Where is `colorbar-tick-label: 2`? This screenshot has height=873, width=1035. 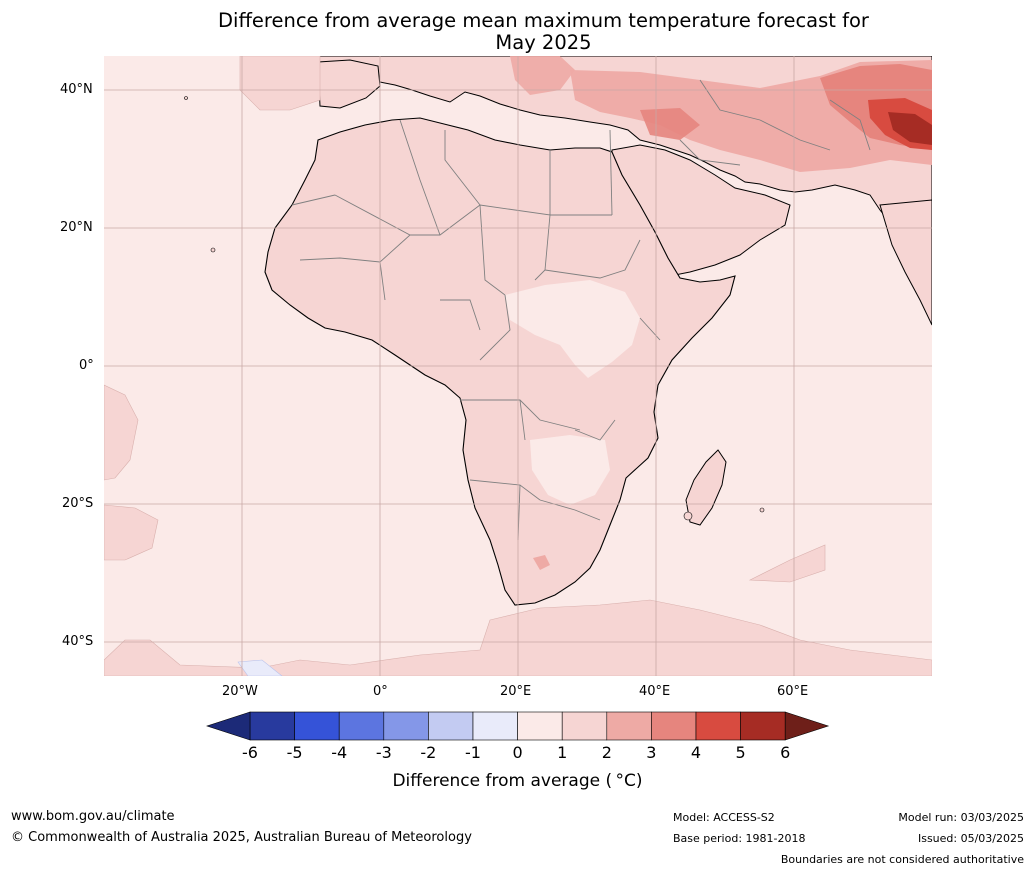
colorbar-tick-label: 2 is located at coordinates (606, 752).